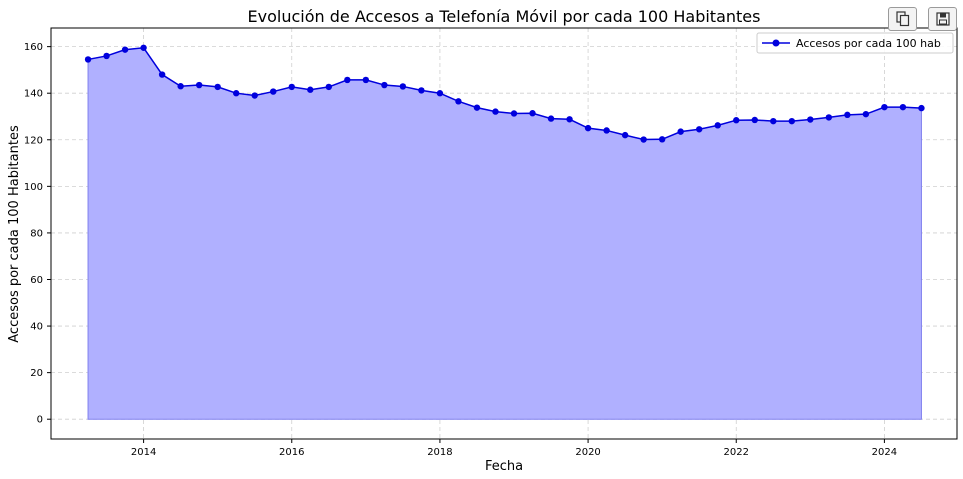 The image size is (963, 479). Describe the element at coordinates (143, 452) in the screenshot. I see `x-tick-label: 2014` at that location.